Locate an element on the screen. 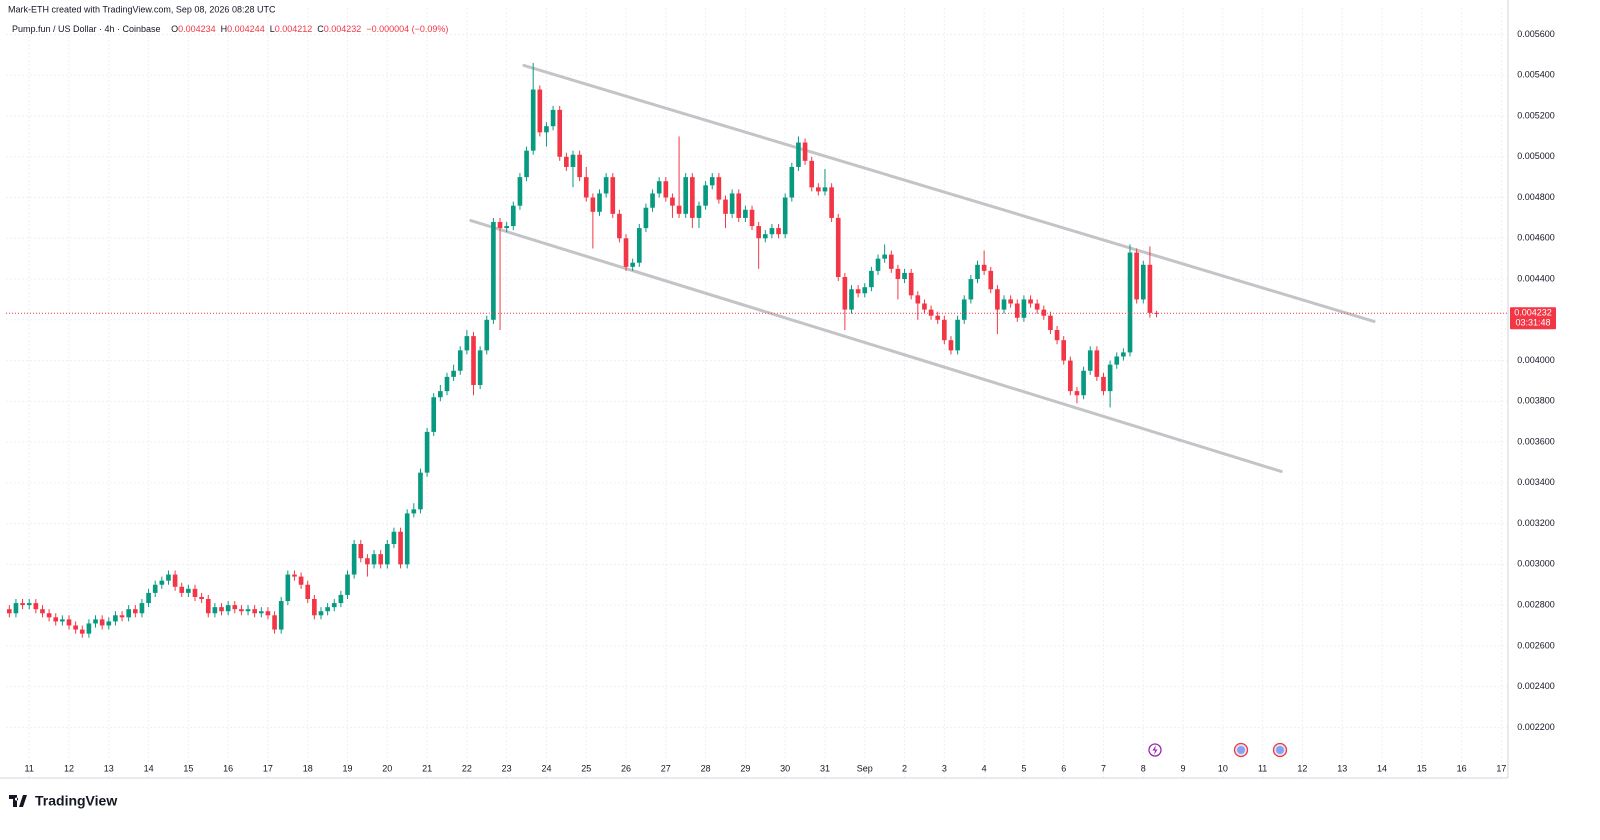  x-tick-label: 26 is located at coordinates (626, 768).